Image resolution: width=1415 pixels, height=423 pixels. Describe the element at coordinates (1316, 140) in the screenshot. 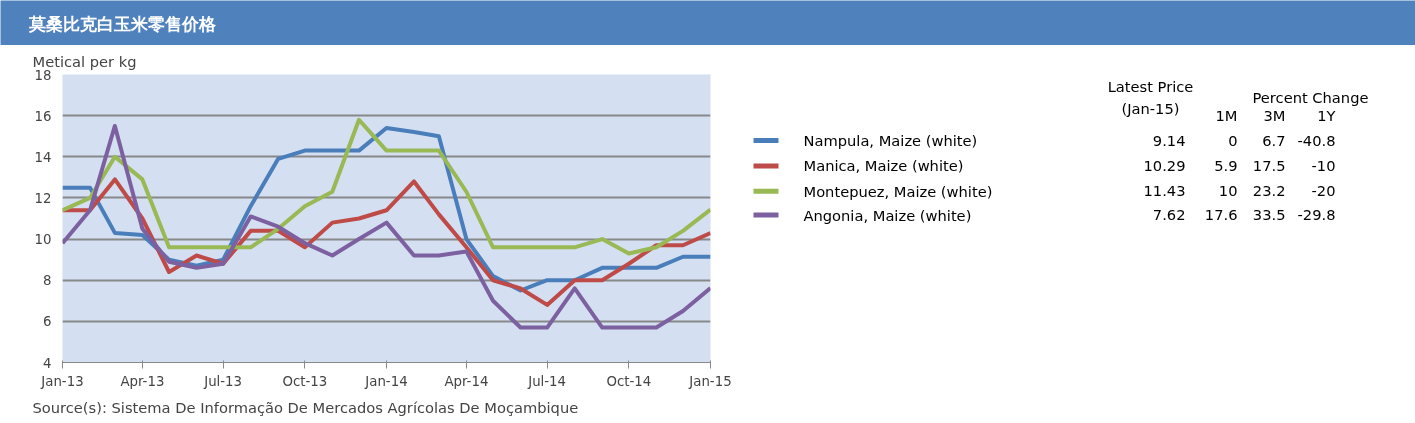

I see `text: -40.8` at that location.